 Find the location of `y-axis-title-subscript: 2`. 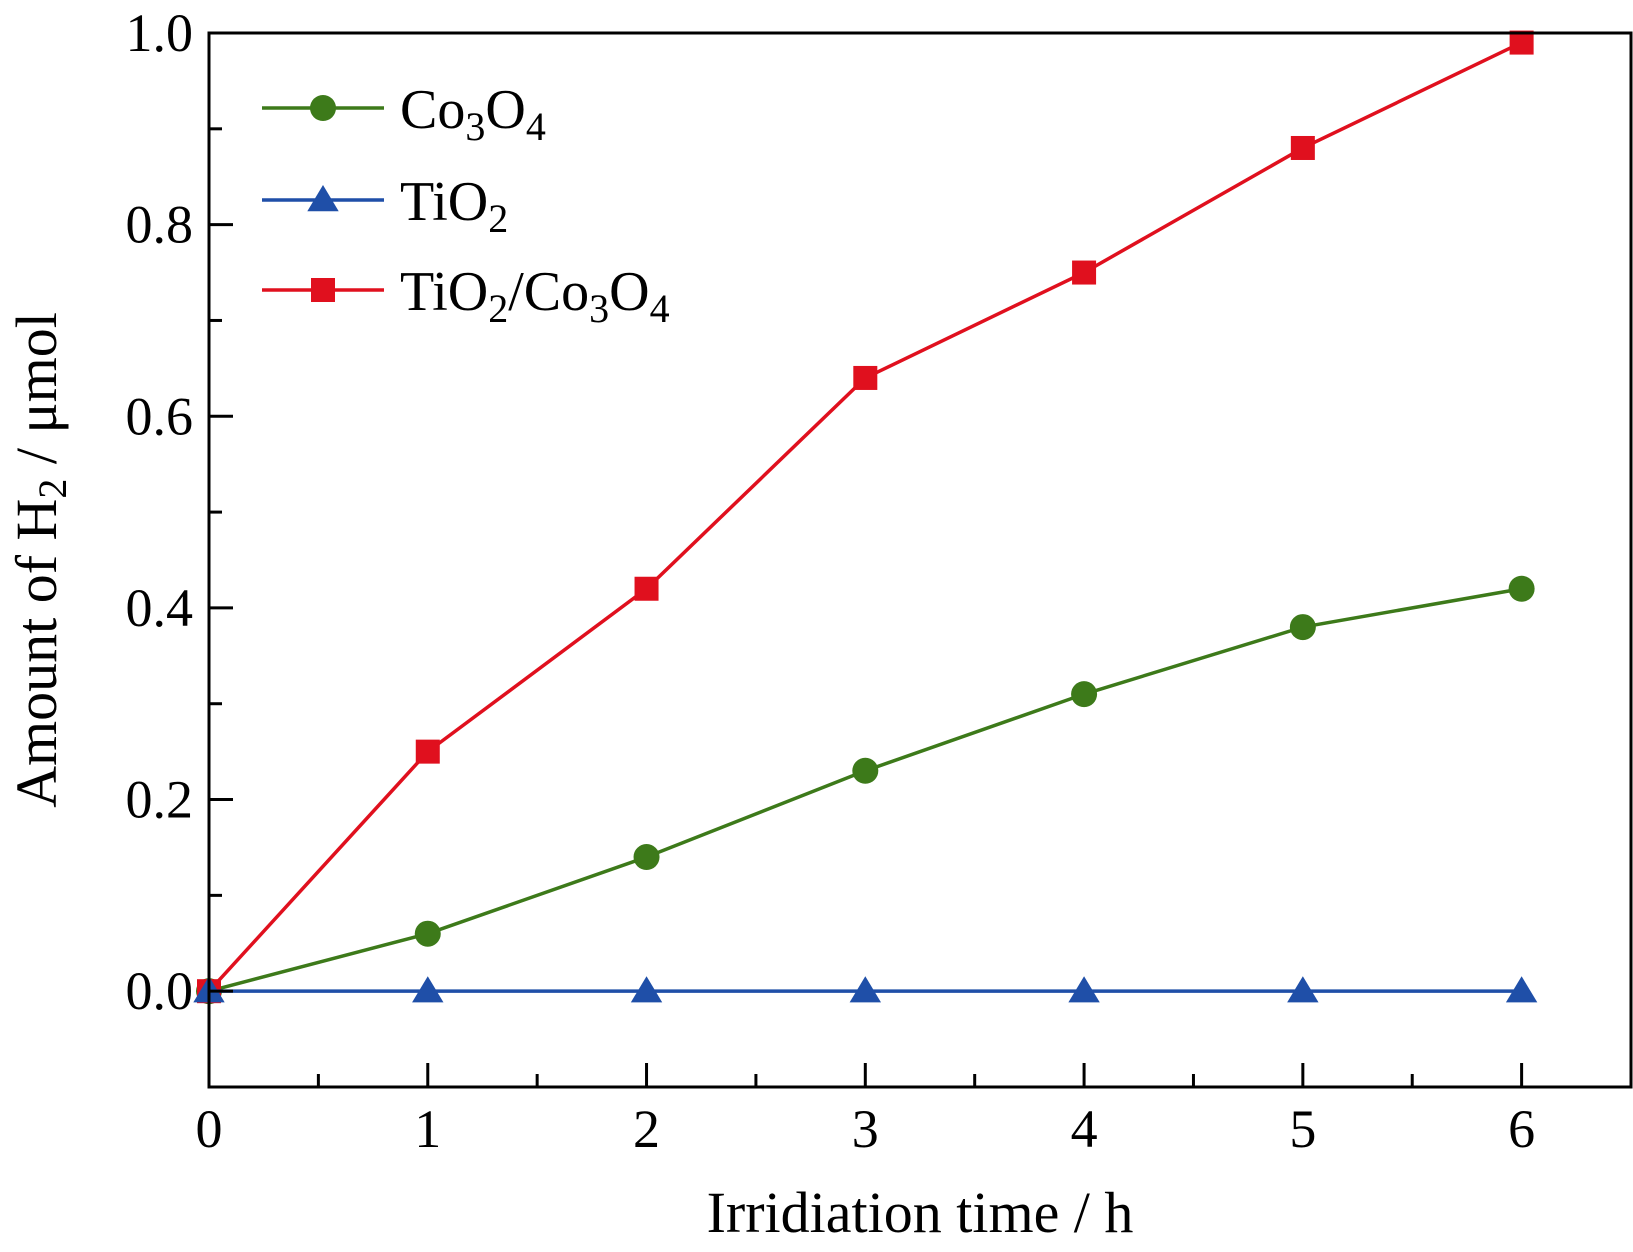

y-axis-title-subscript: 2 is located at coordinates (52, 489).